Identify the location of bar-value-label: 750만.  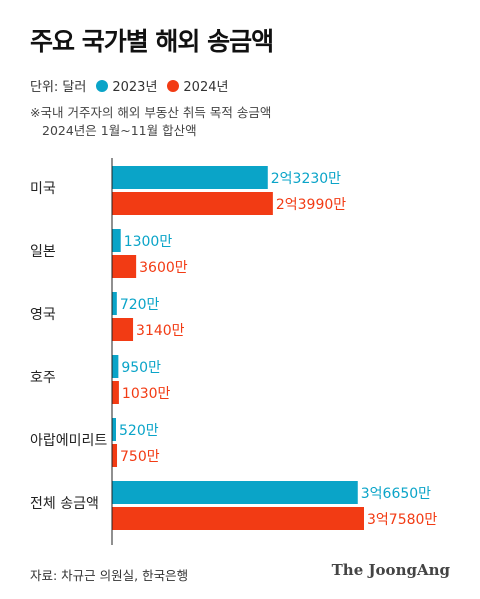
(140, 457).